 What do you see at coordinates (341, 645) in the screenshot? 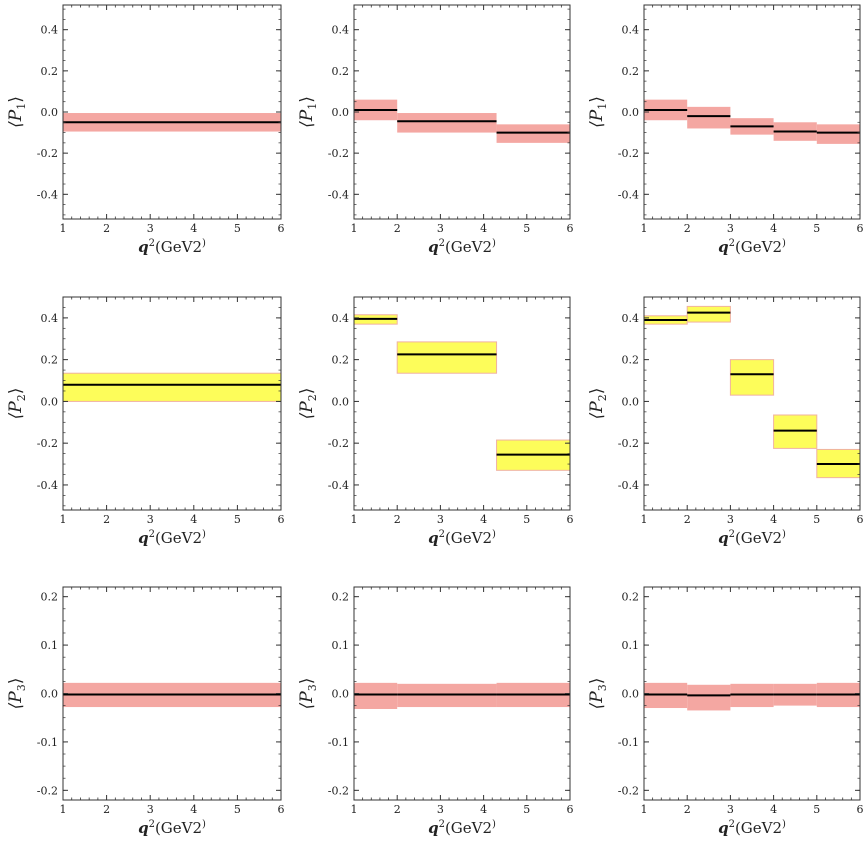
I see `y-tick-label: 0.1` at bounding box center [341, 645].